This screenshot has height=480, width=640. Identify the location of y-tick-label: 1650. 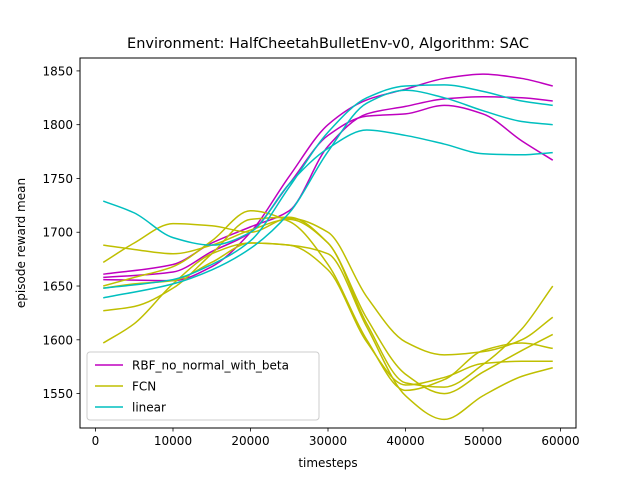
(57, 287).